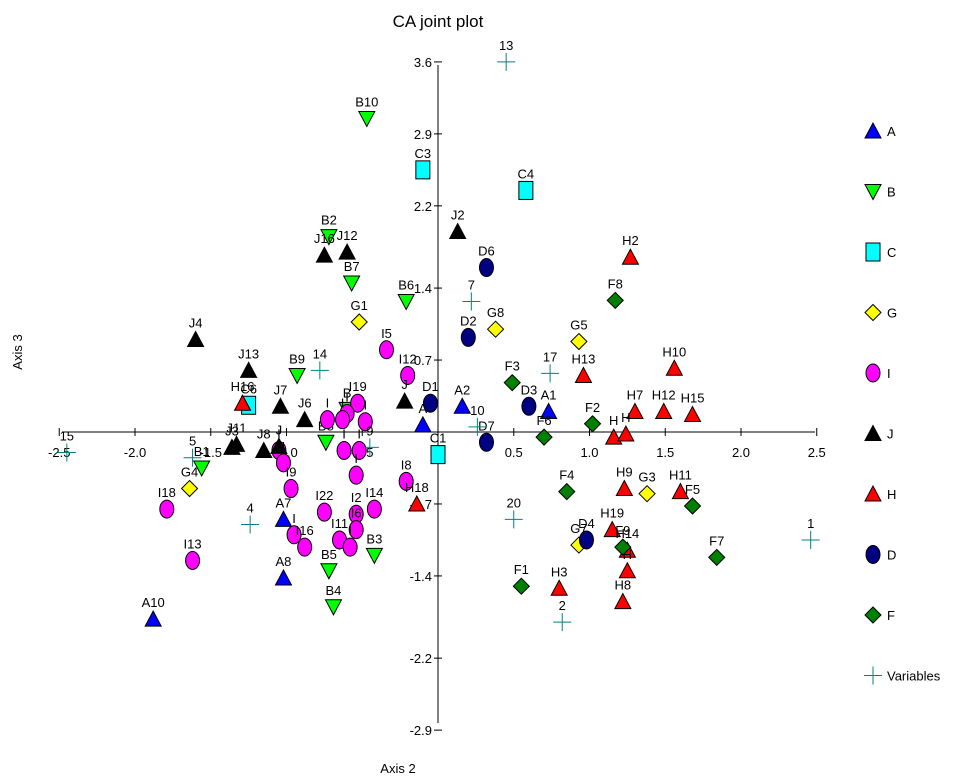 Image resolution: width=960 pixels, height=778 pixels. Describe the element at coordinates (889, 373) in the screenshot. I see `legend-label: I` at that location.